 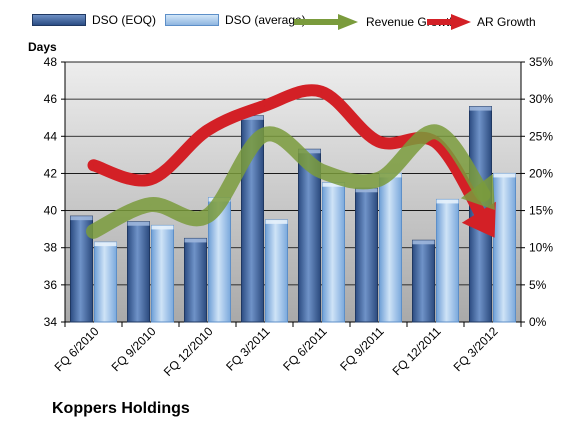 What do you see at coordinates (417, 351) in the screenshot?
I see `x-tick-label: FQ 12/2011` at bounding box center [417, 351].